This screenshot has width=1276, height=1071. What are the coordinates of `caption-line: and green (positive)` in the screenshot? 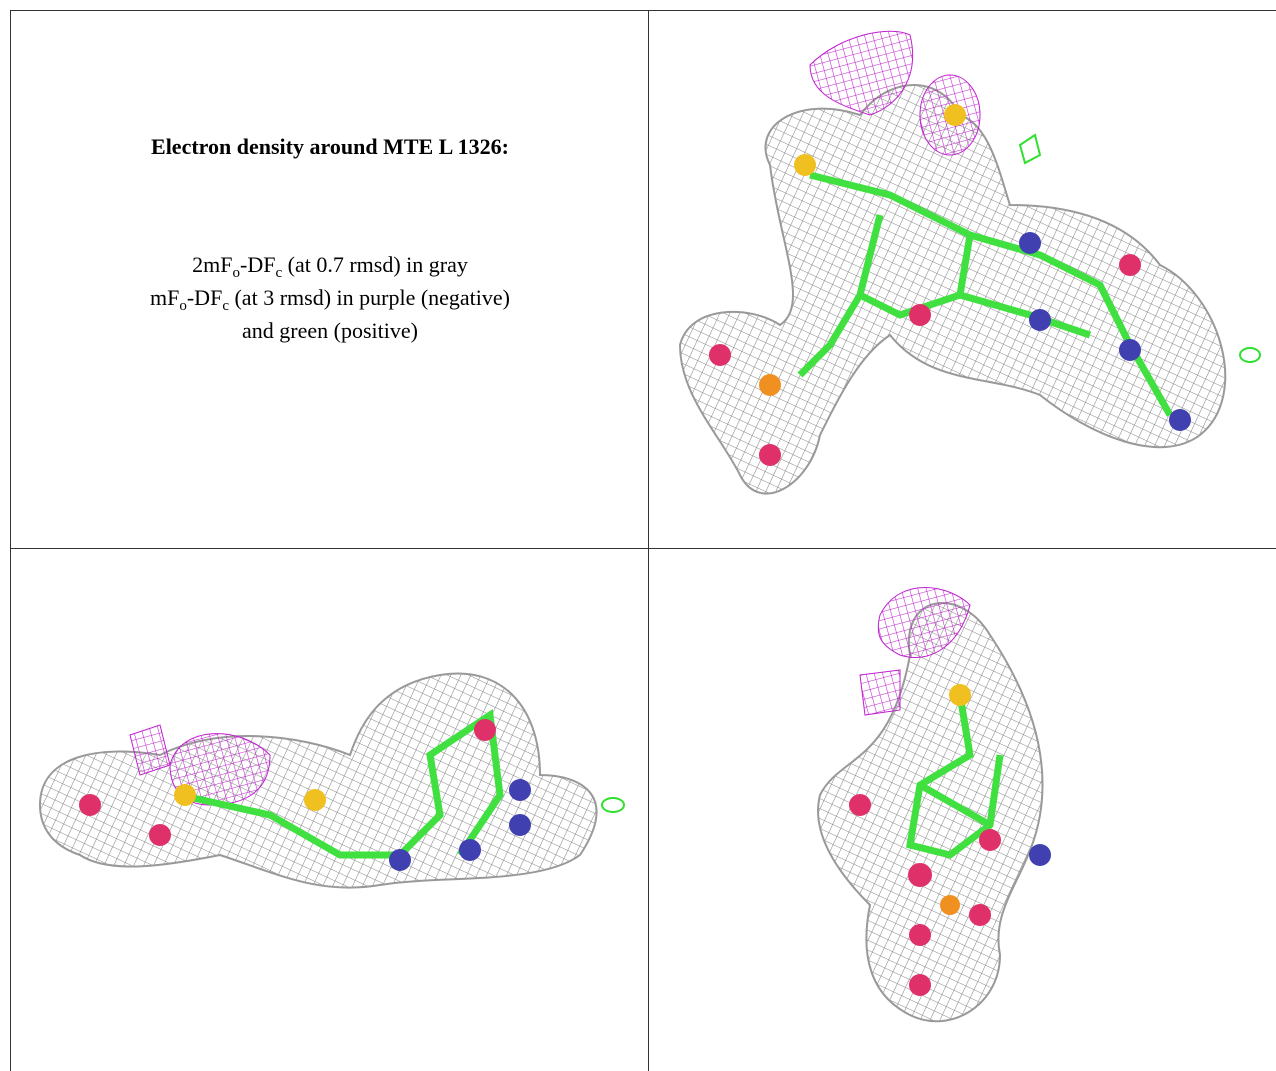 It's located at (330, 330).